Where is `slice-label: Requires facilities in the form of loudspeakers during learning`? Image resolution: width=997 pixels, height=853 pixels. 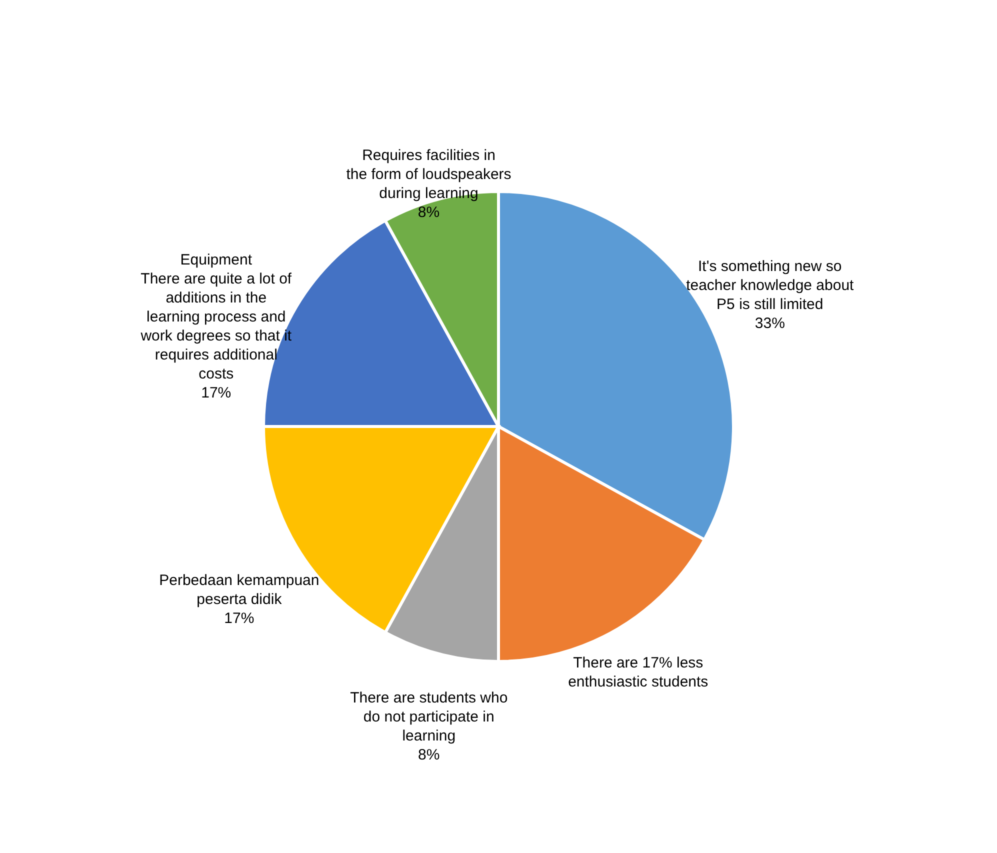
slice-label: Requires facilities in the form of loudspeakers during learning is located at coordinates (429, 174).